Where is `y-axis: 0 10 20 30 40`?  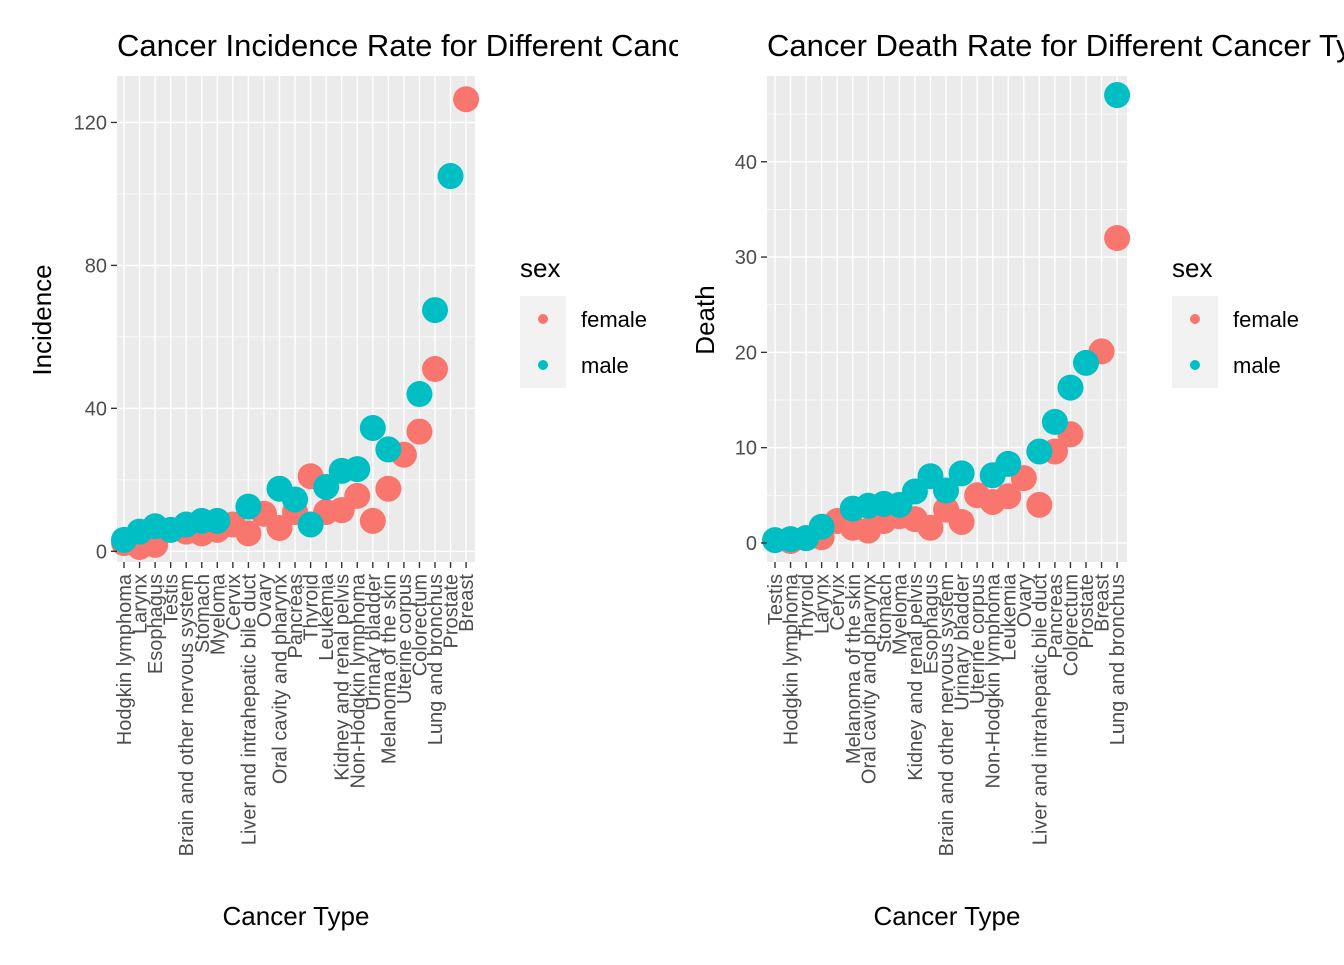
y-axis: 0 10 20 30 40 is located at coordinates (751, 353).